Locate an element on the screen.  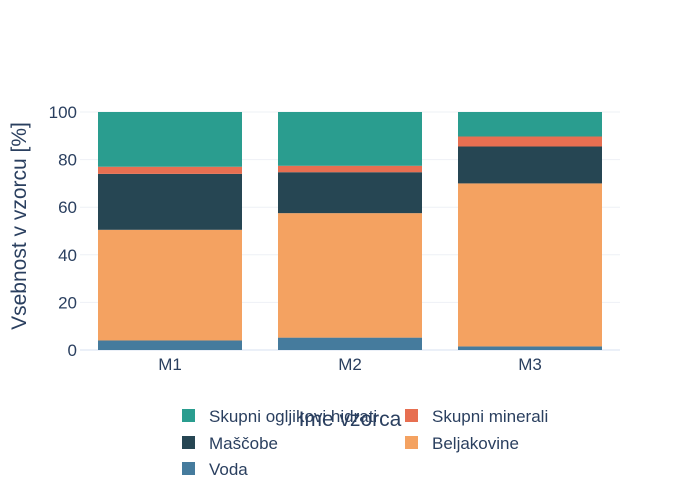
legend-item: Voda is located at coordinates (215, 469).